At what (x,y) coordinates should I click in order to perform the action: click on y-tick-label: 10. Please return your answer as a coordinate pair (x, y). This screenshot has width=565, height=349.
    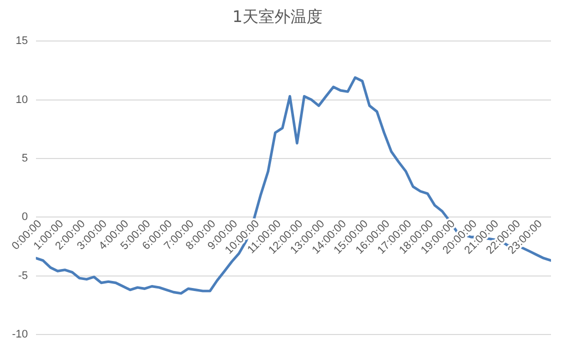
    Looking at the image, I should click on (22, 100).